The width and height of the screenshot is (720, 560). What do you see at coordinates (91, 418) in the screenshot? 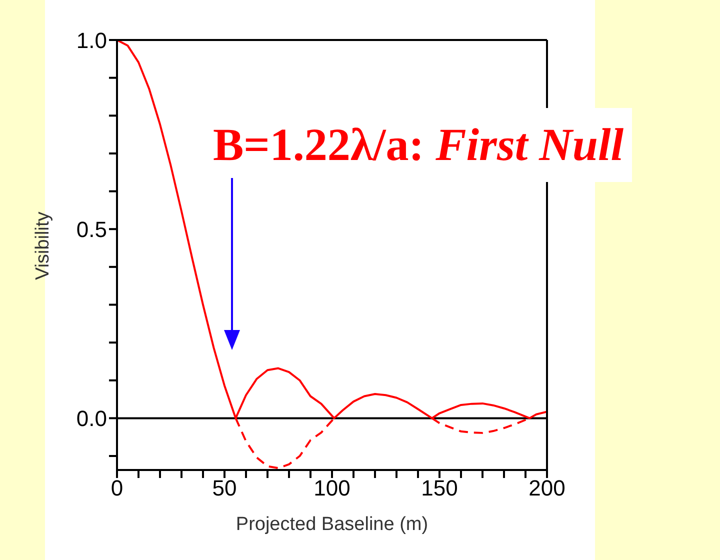
I see `y-tick-label: 0.0` at bounding box center [91, 418].